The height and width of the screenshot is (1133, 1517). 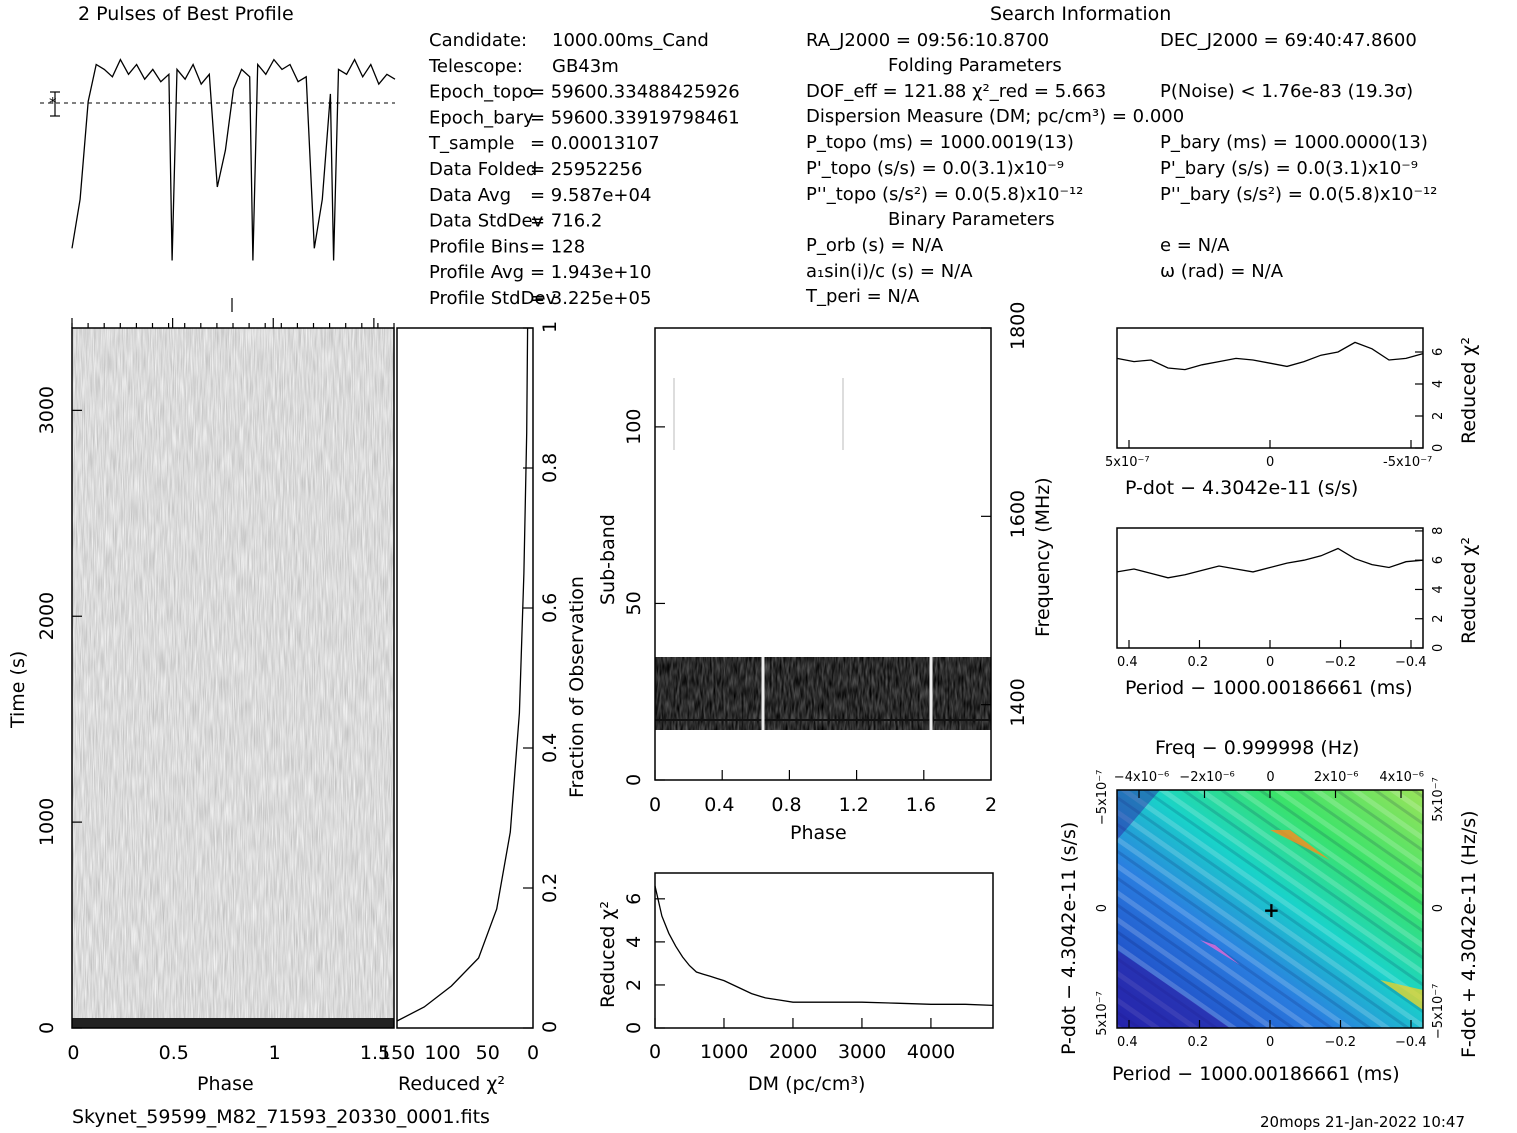 I want to click on info-label: Telescope:, so click(x=475, y=66).